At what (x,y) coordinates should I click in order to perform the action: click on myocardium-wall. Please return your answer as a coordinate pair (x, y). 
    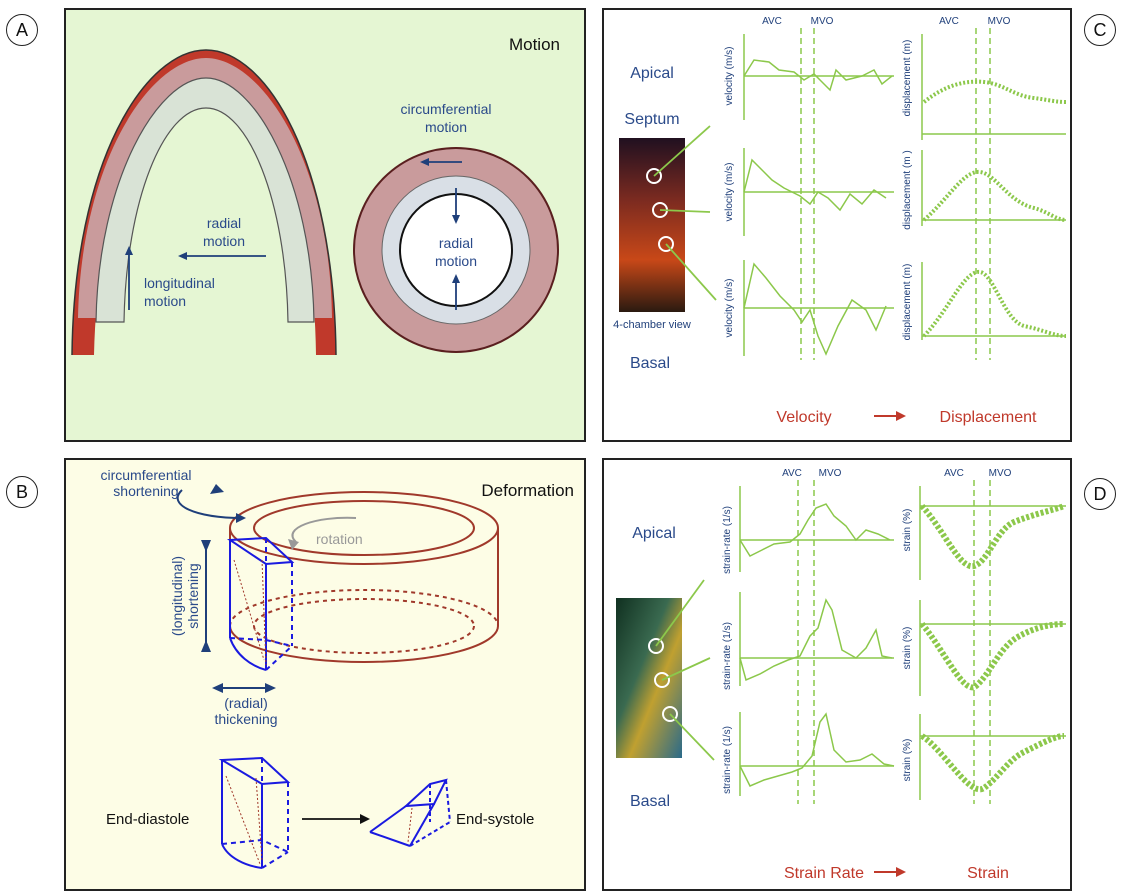
    Looking at the image, I should click on (205, 188).